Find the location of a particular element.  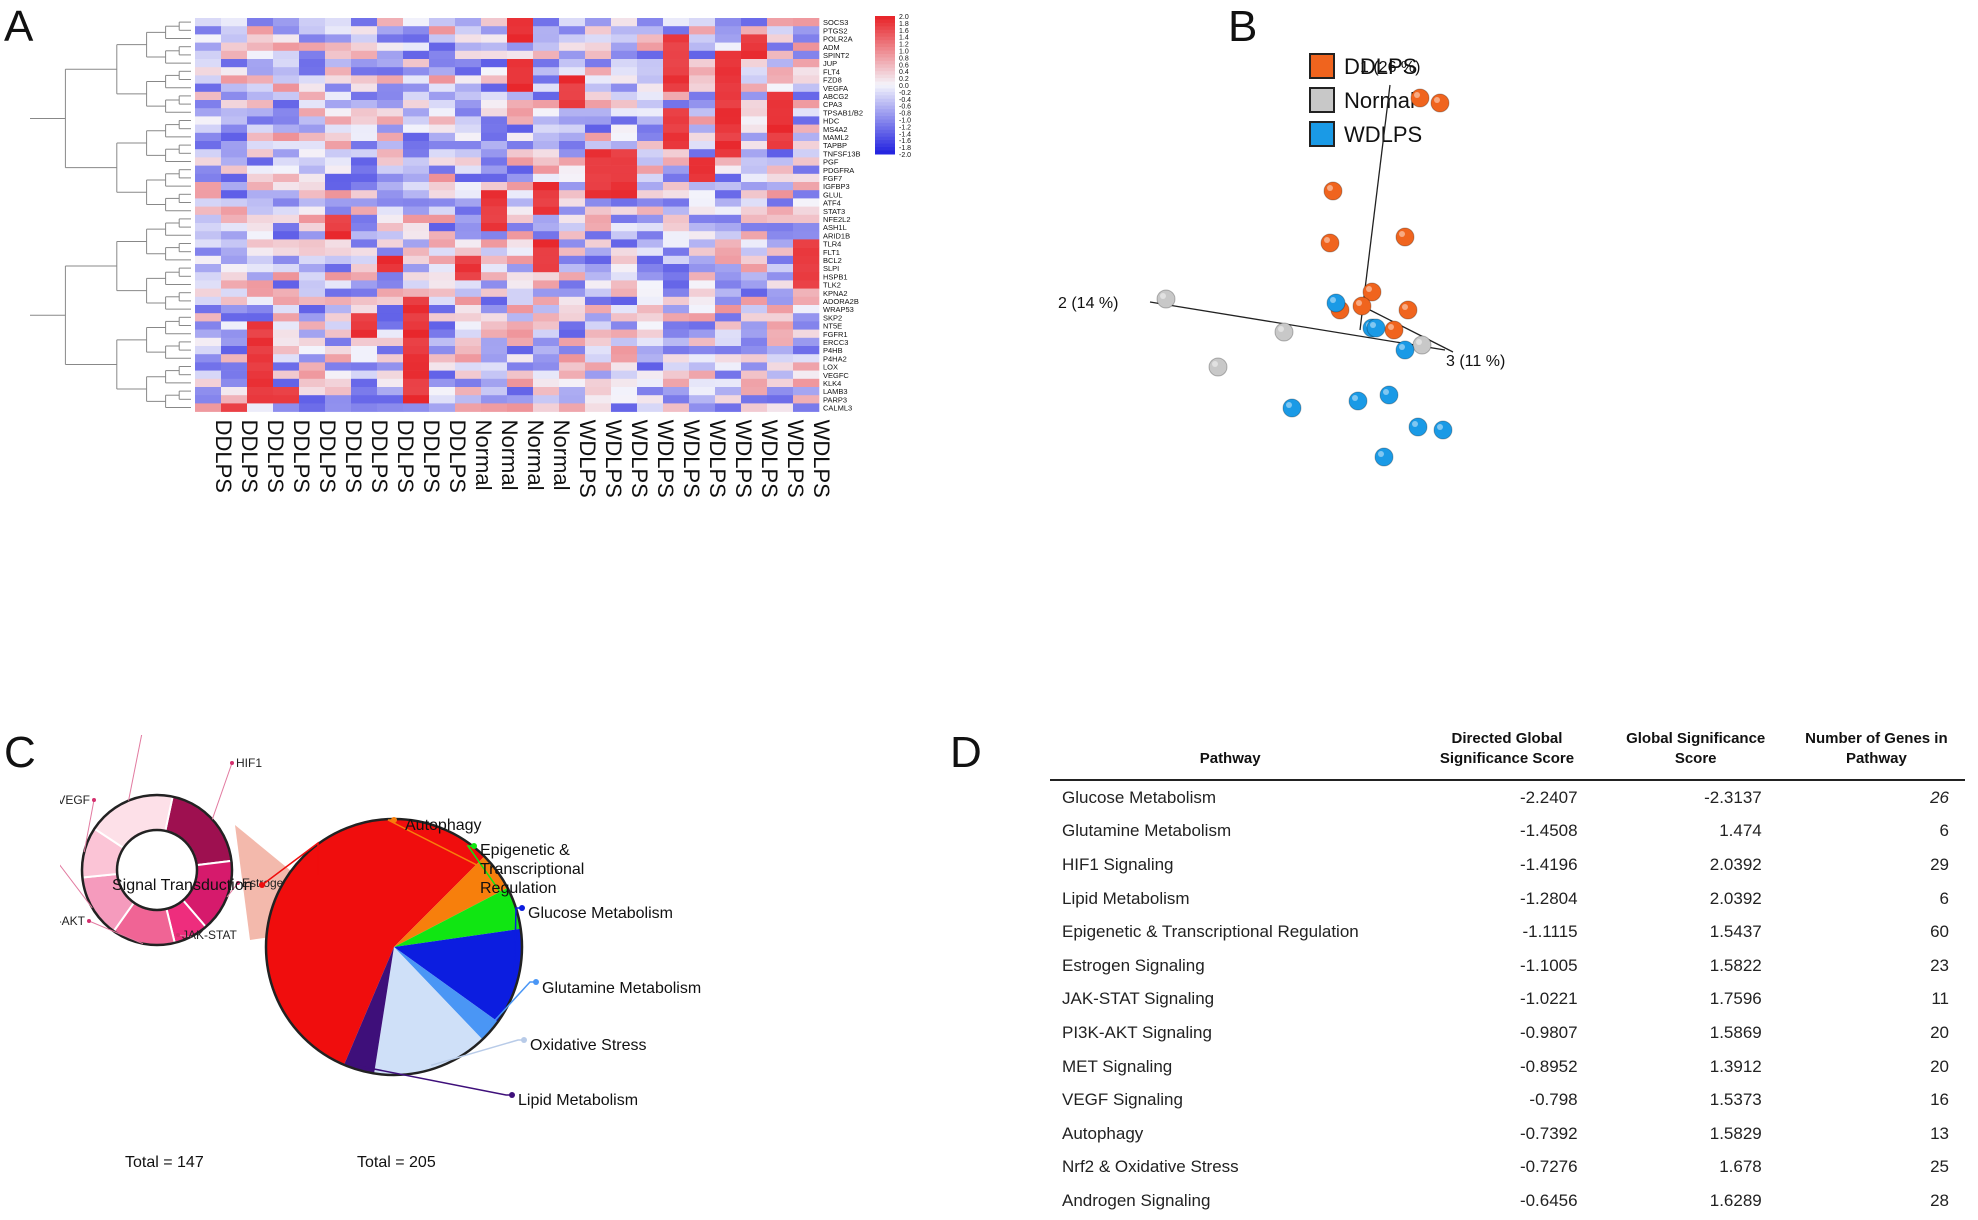

directed-score: -1.0221 is located at coordinates (1548, 999).